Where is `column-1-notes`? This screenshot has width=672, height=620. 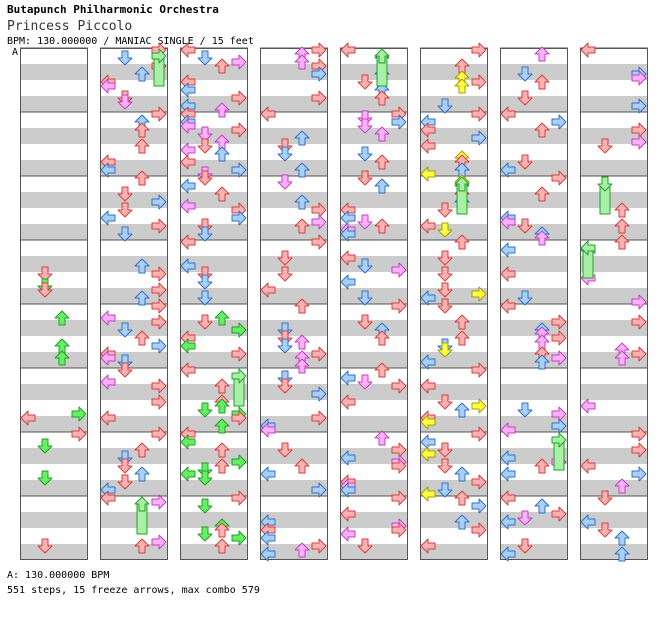
column-1-notes is located at coordinates (53, 410).